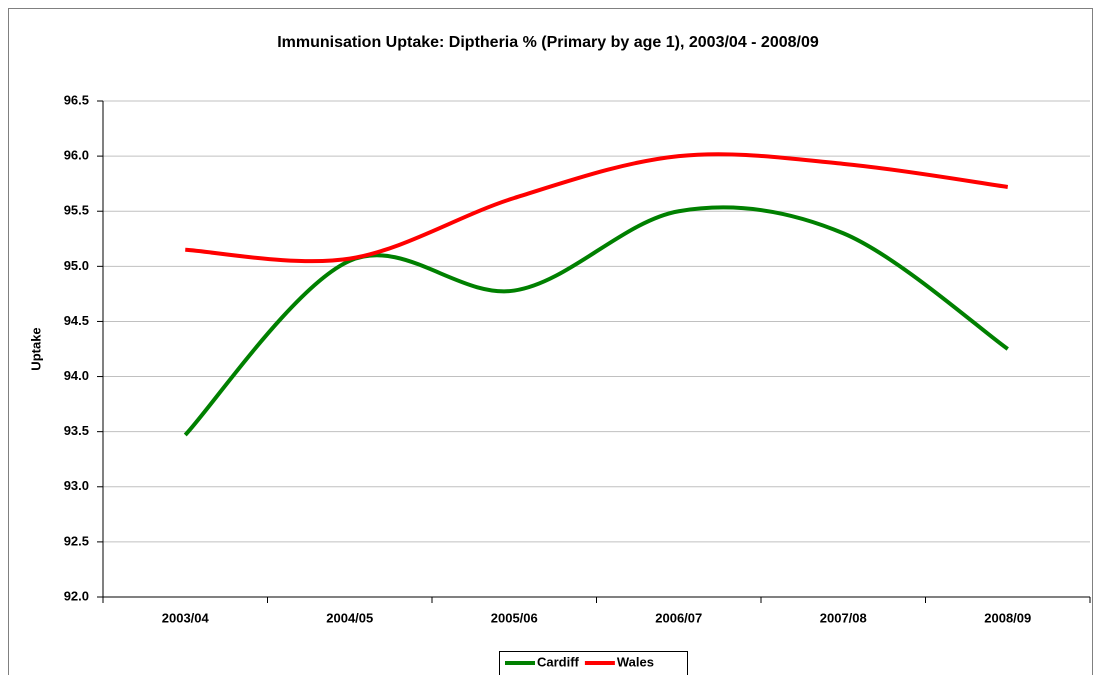 The width and height of the screenshot is (1095, 675). I want to click on line-series, so click(597, 208).